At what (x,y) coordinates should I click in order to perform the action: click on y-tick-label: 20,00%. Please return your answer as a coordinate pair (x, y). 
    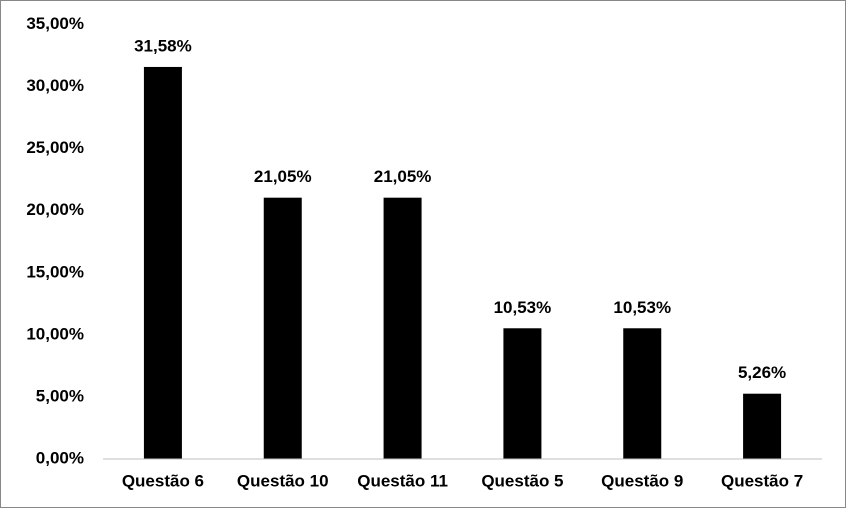
    Looking at the image, I should click on (55, 209).